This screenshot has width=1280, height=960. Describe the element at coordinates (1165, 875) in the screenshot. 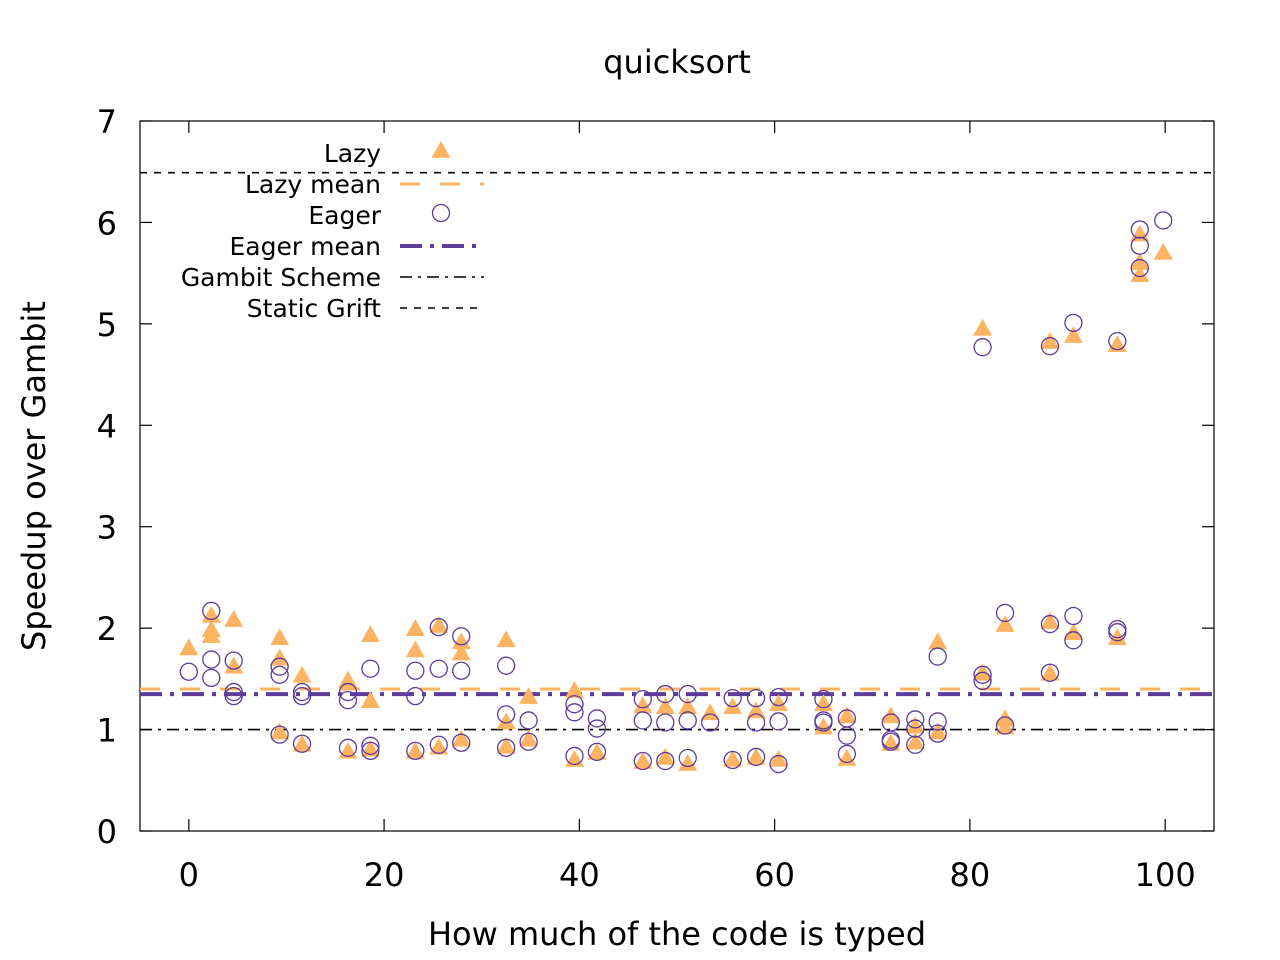

I see `x-tick-label: 100` at that location.